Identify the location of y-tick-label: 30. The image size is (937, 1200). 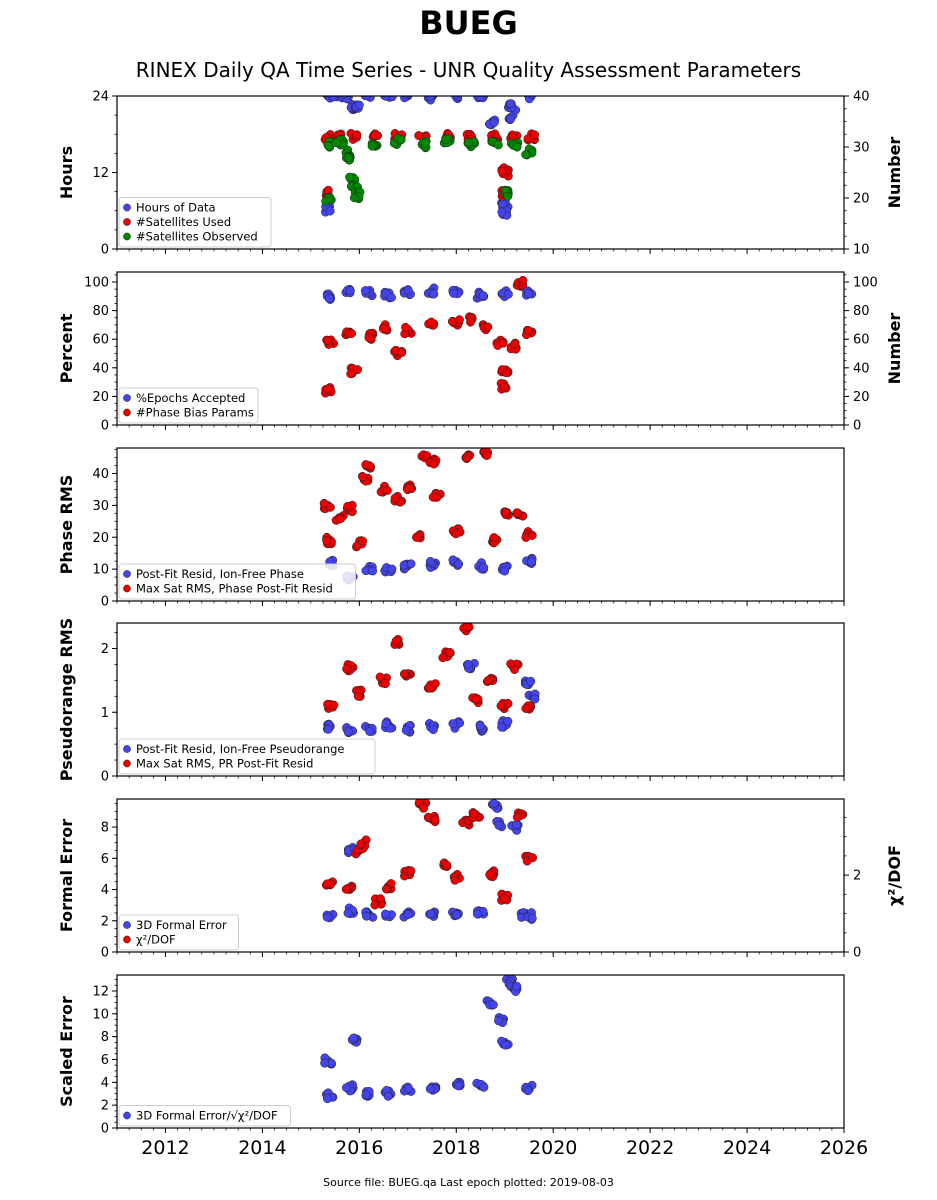
(100, 506).